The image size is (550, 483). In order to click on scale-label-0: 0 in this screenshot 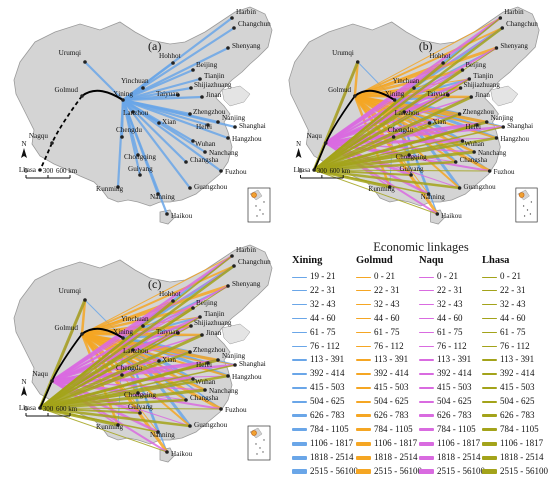, I will do `click(26, 171)`.